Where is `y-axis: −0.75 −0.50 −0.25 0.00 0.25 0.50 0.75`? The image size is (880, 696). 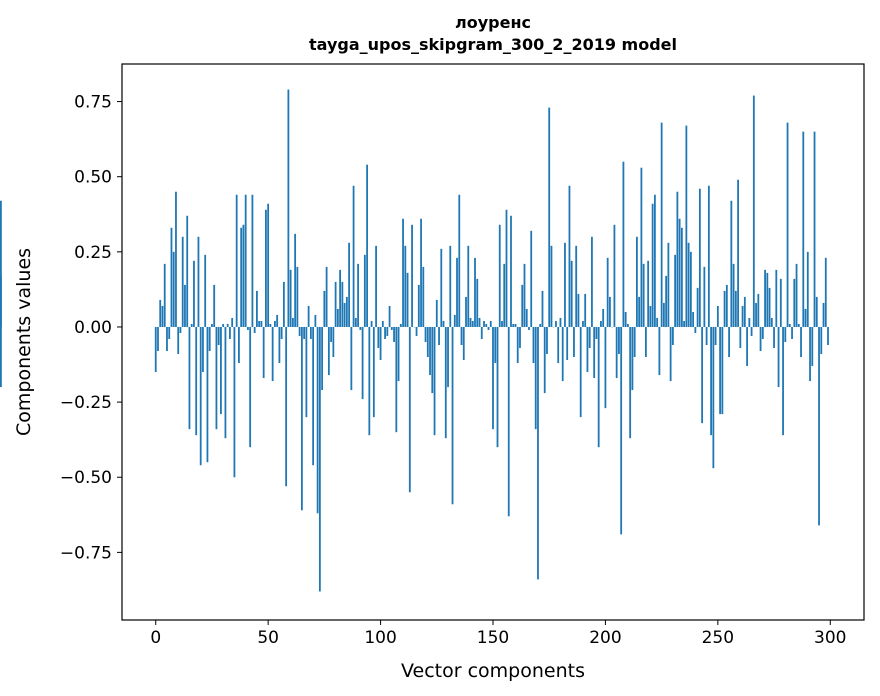 y-axis: −0.75 −0.50 −0.25 0.00 0.25 0.50 0.75 is located at coordinates (91, 328).